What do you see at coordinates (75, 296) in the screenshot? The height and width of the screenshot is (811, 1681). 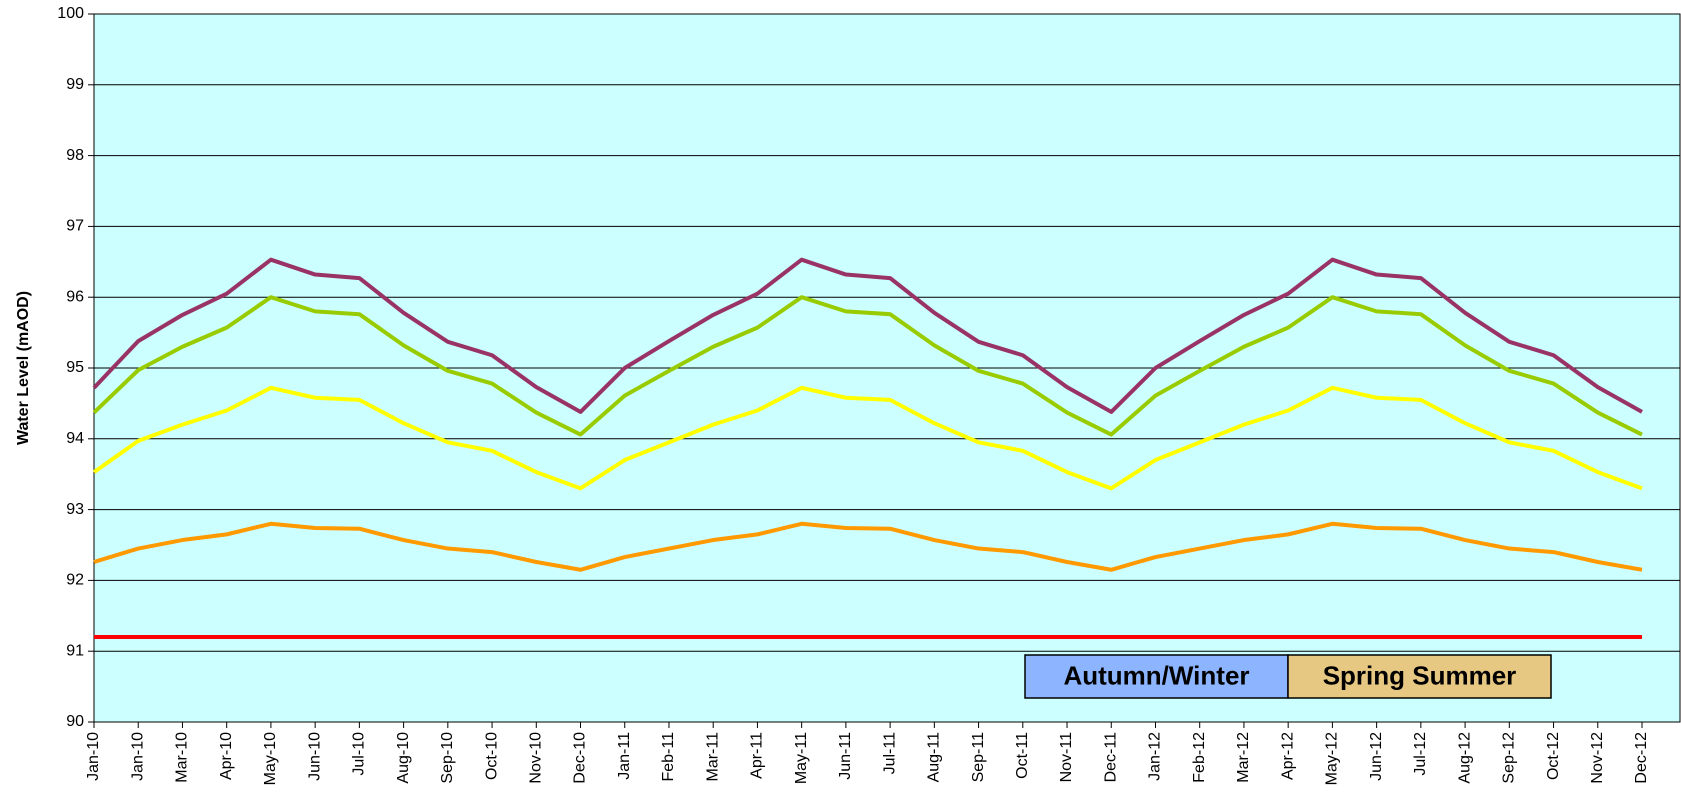 I see `y-tick-label: 96` at bounding box center [75, 296].